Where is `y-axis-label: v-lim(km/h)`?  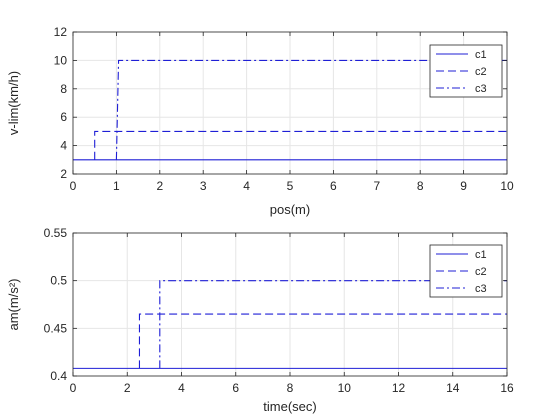
y-axis-label: v-lim(km/h) is located at coordinates (13, 103).